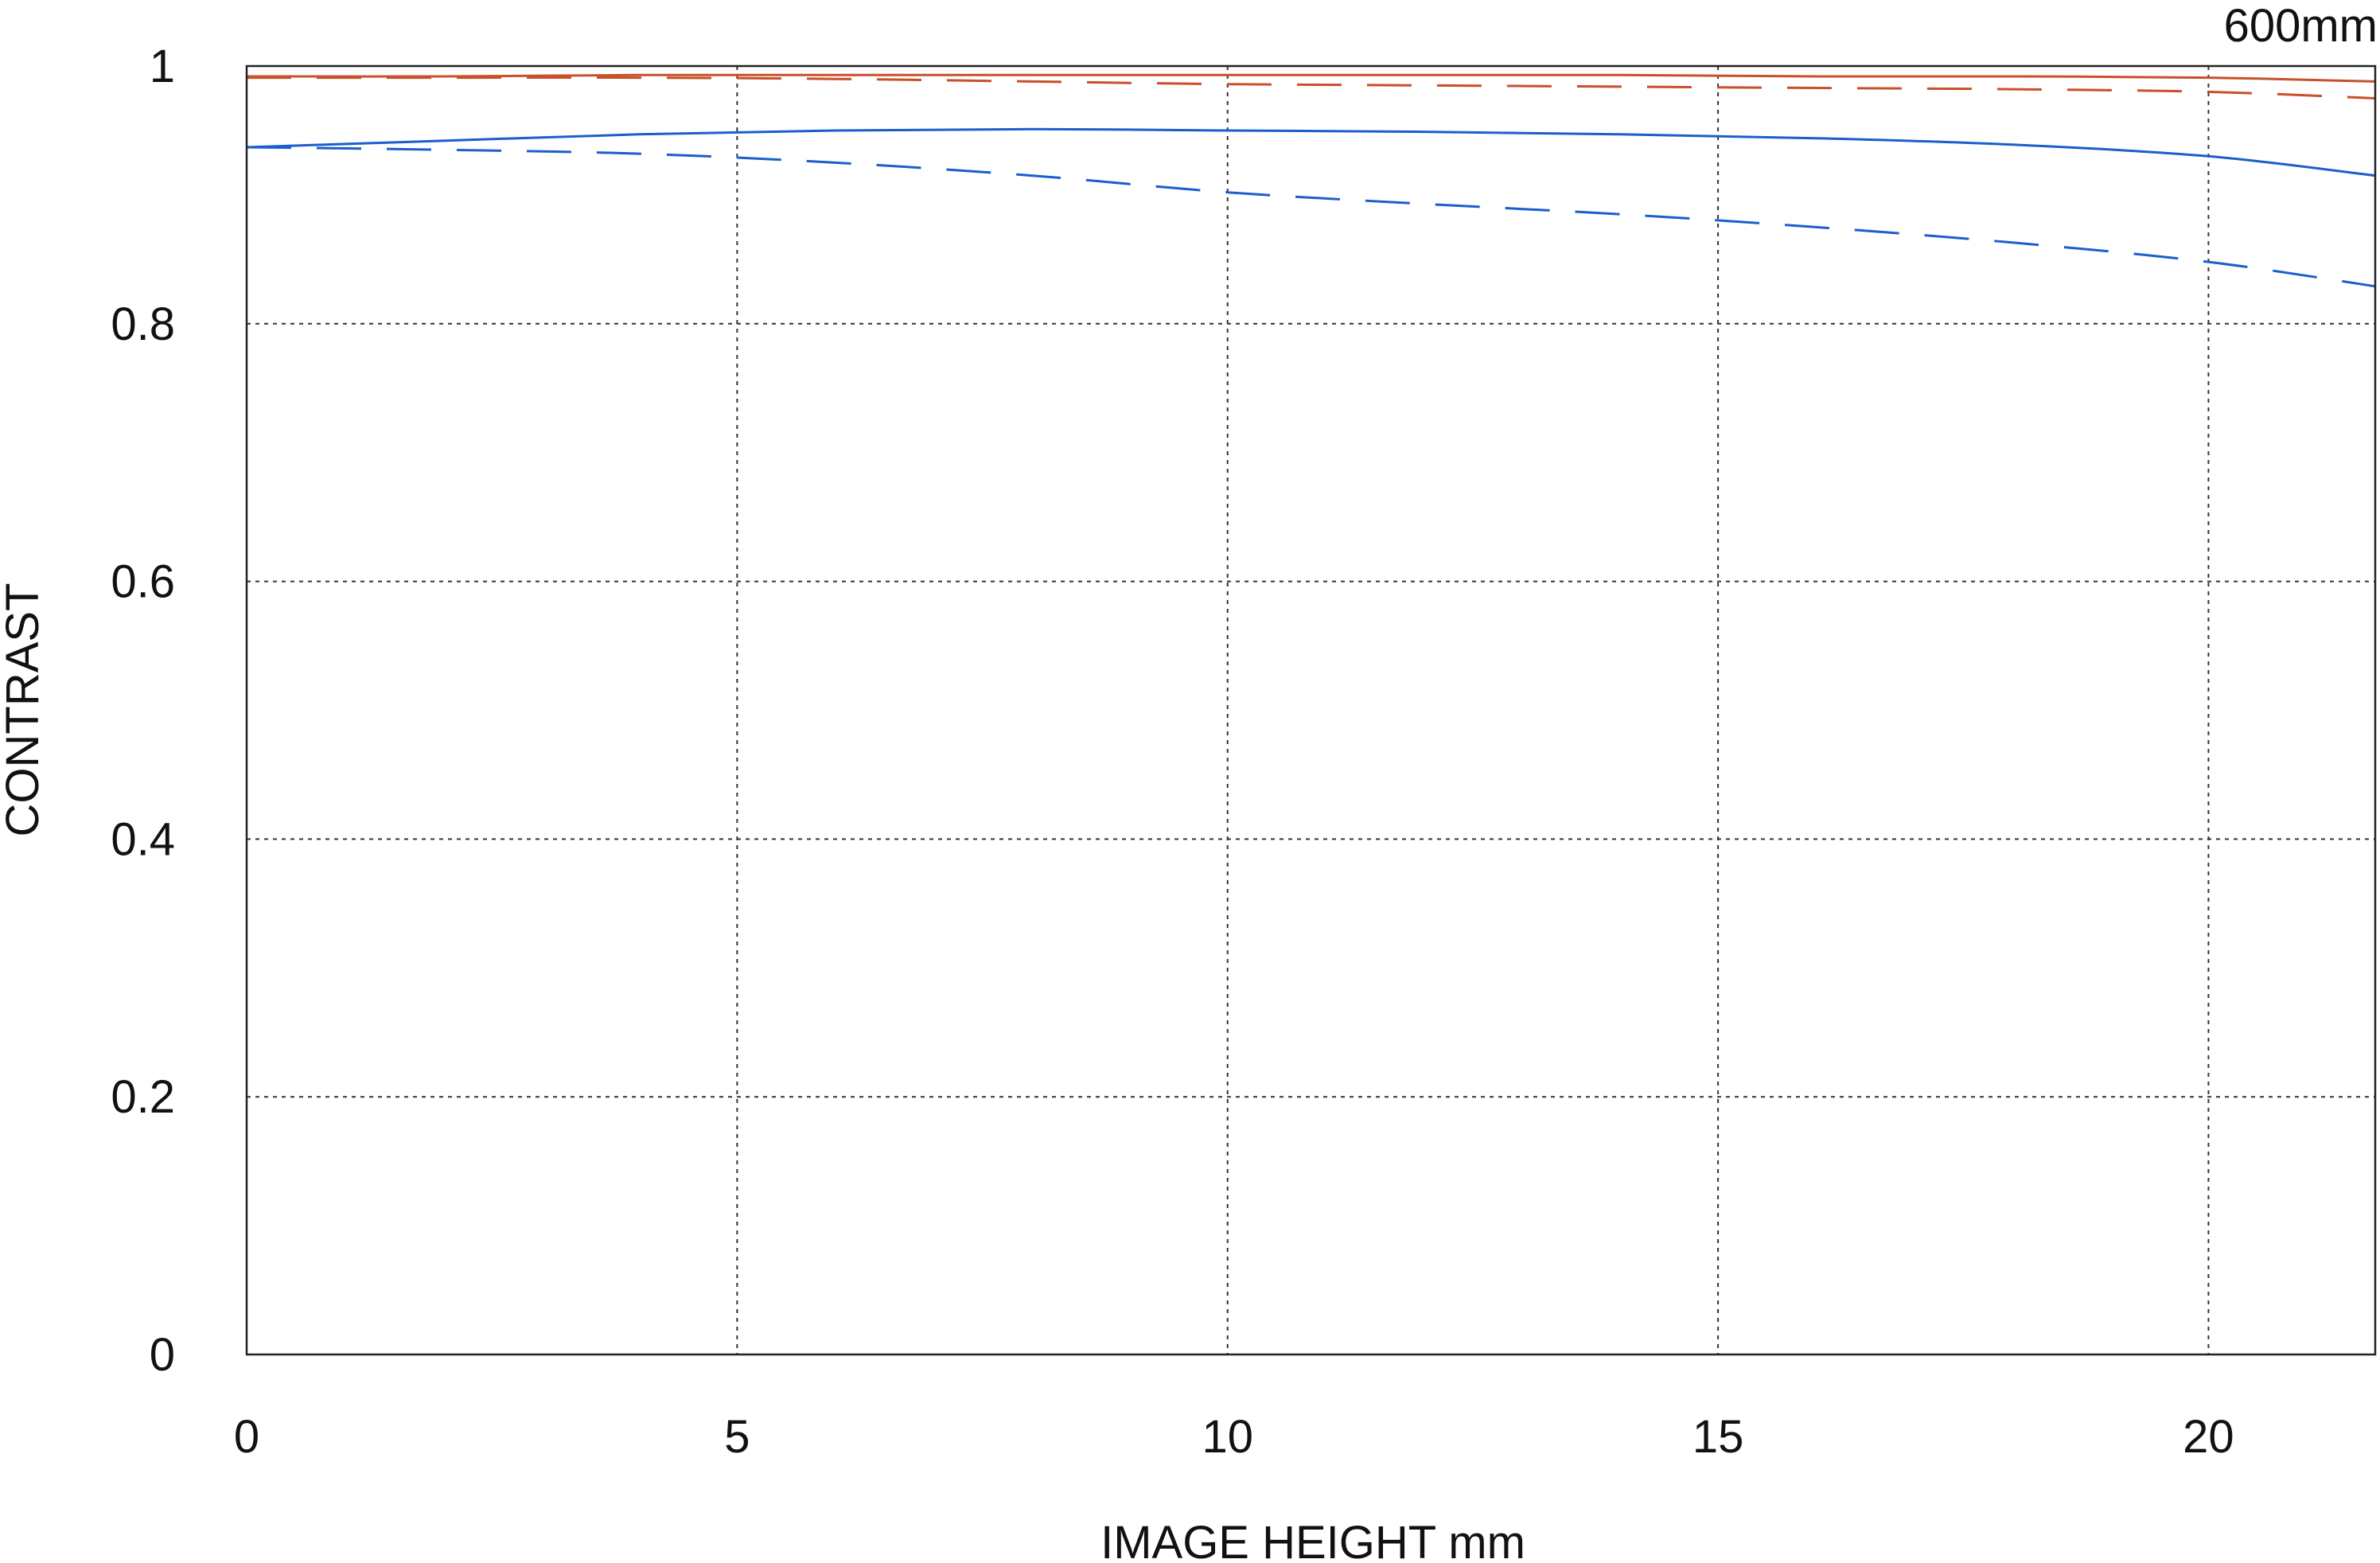 This screenshot has height=1563, width=2380. I want to click on y-axis-title: CONTRAST, so click(24, 710).